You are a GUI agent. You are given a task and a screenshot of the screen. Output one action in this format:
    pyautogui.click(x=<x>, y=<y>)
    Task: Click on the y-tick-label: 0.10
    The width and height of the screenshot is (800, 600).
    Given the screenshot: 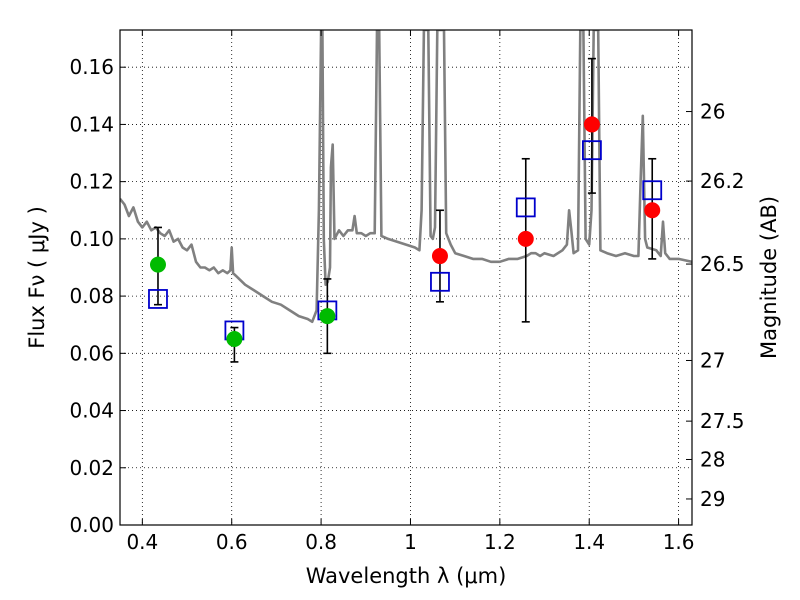 What is the action you would take?
    pyautogui.click(x=91, y=239)
    